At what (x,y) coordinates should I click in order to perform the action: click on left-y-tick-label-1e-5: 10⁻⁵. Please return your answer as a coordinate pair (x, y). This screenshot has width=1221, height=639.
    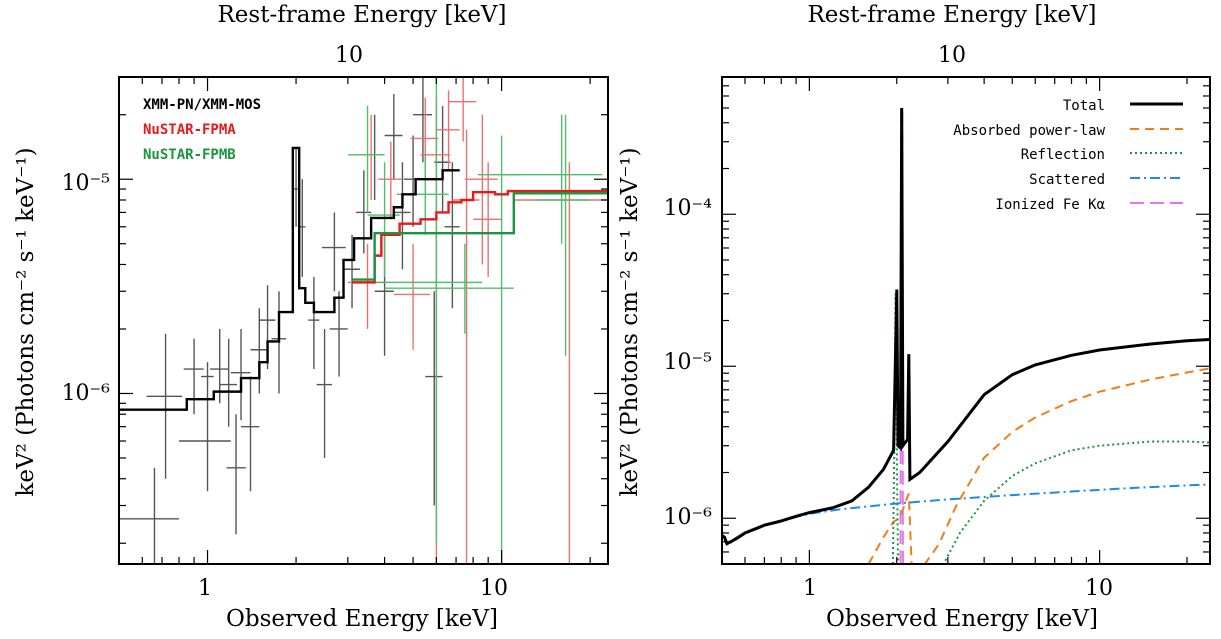
    Looking at the image, I should click on (86, 183).